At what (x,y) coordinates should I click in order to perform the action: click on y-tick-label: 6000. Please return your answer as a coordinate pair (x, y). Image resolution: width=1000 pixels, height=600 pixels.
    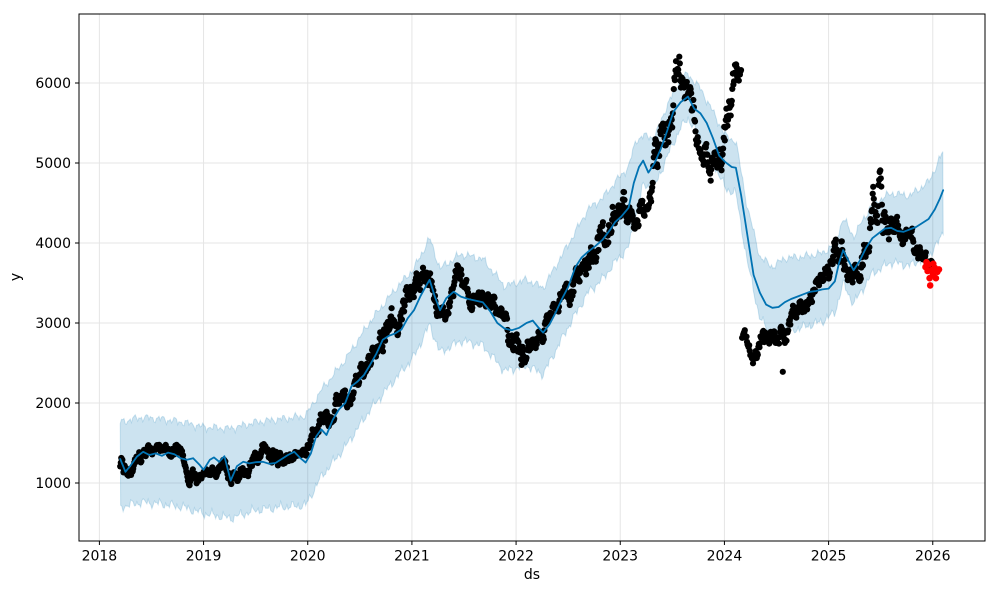
    Looking at the image, I should click on (53, 84).